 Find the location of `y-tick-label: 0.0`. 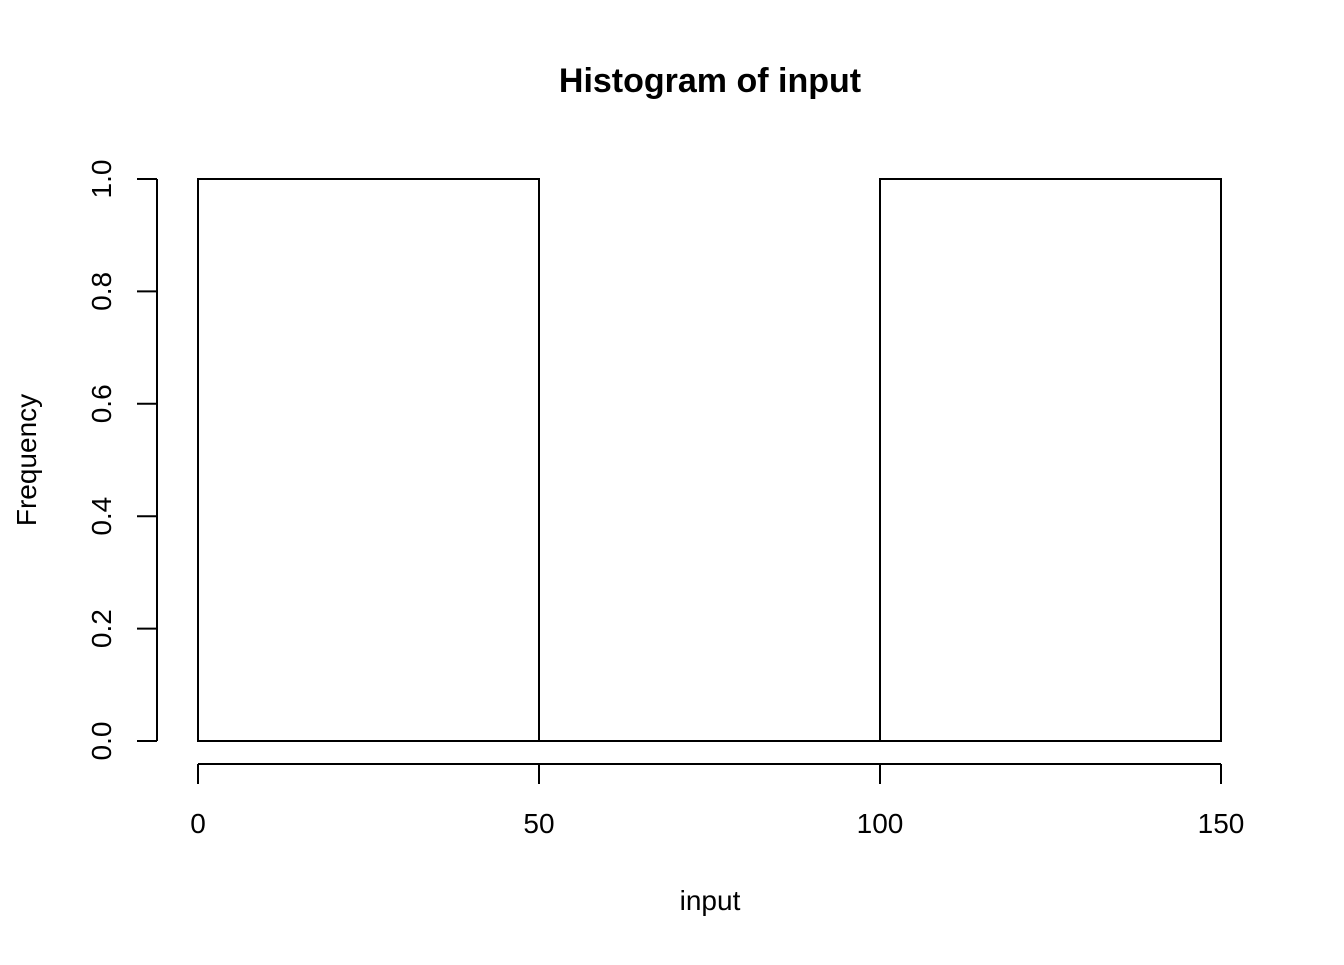

y-tick-label: 0.0 is located at coordinates (101, 741).